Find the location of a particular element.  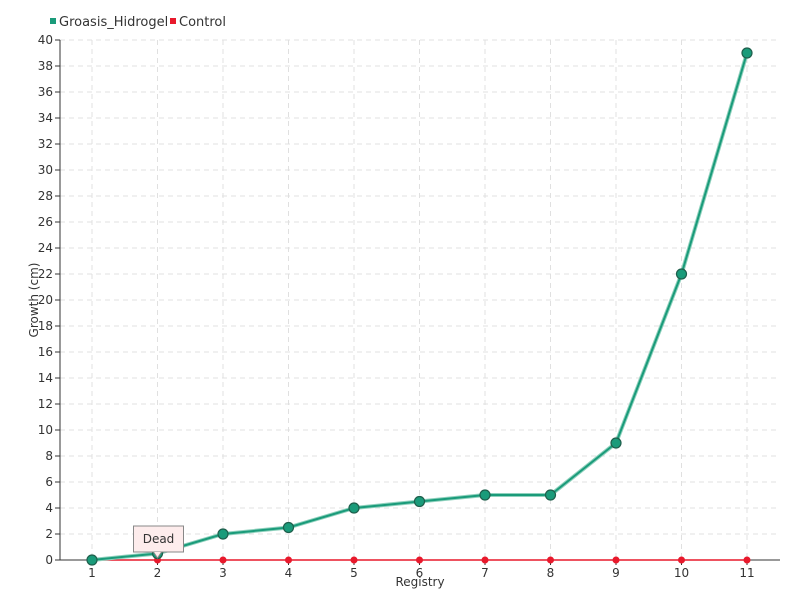

y-tick-label: 0 is located at coordinates (49, 560).